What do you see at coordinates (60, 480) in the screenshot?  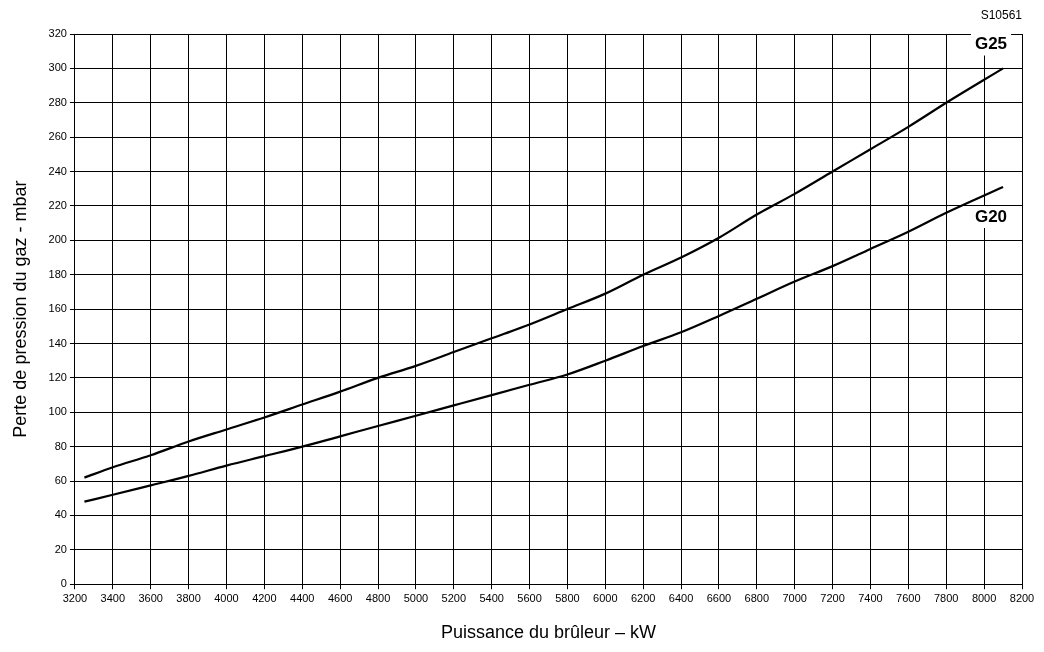 I see `y-tick-label: 60` at bounding box center [60, 480].